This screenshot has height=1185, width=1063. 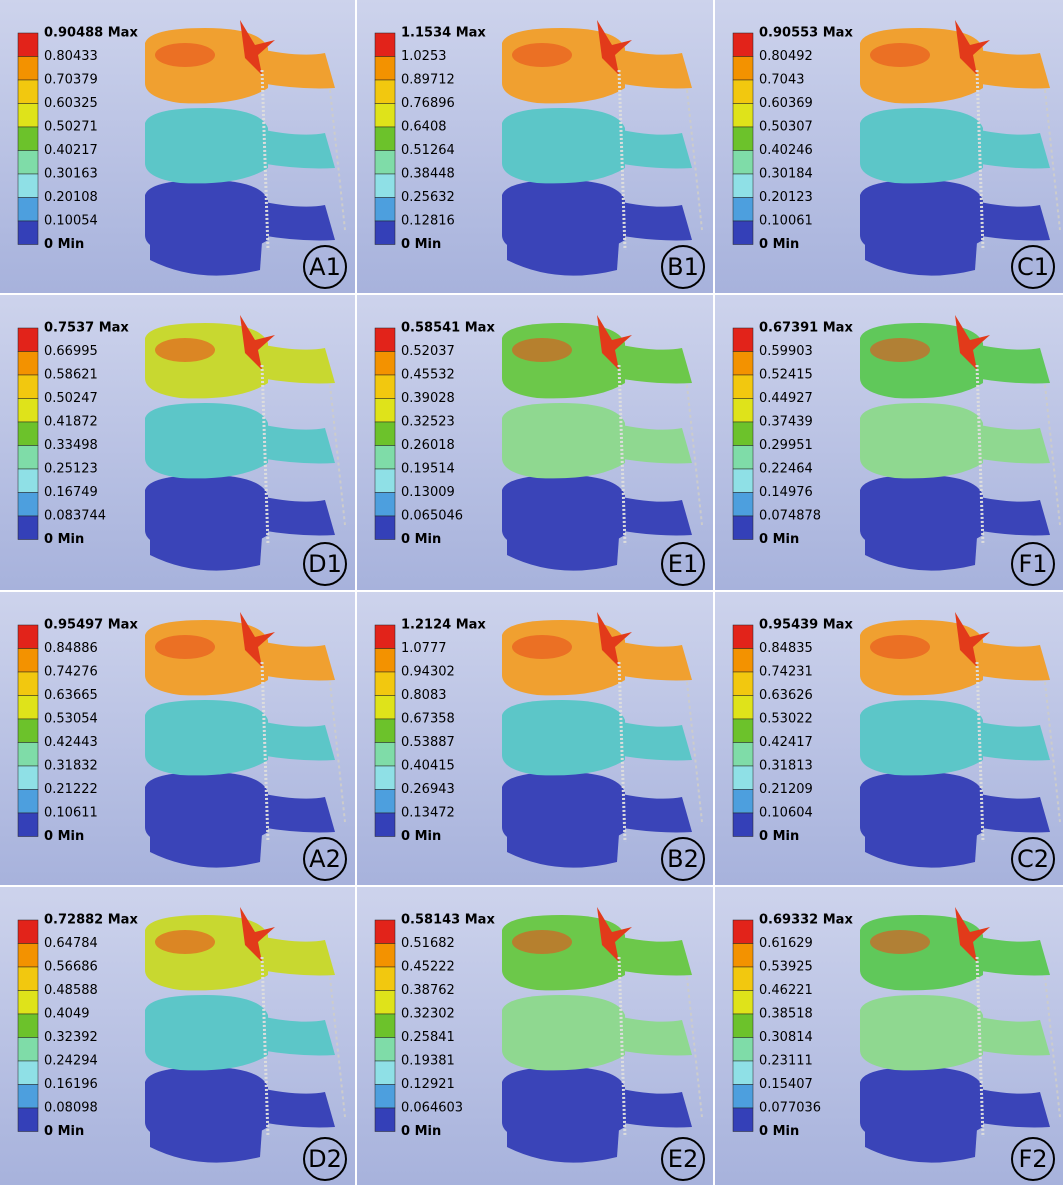 I want to click on legend-label: 0.12921, so click(x=428, y=1084).